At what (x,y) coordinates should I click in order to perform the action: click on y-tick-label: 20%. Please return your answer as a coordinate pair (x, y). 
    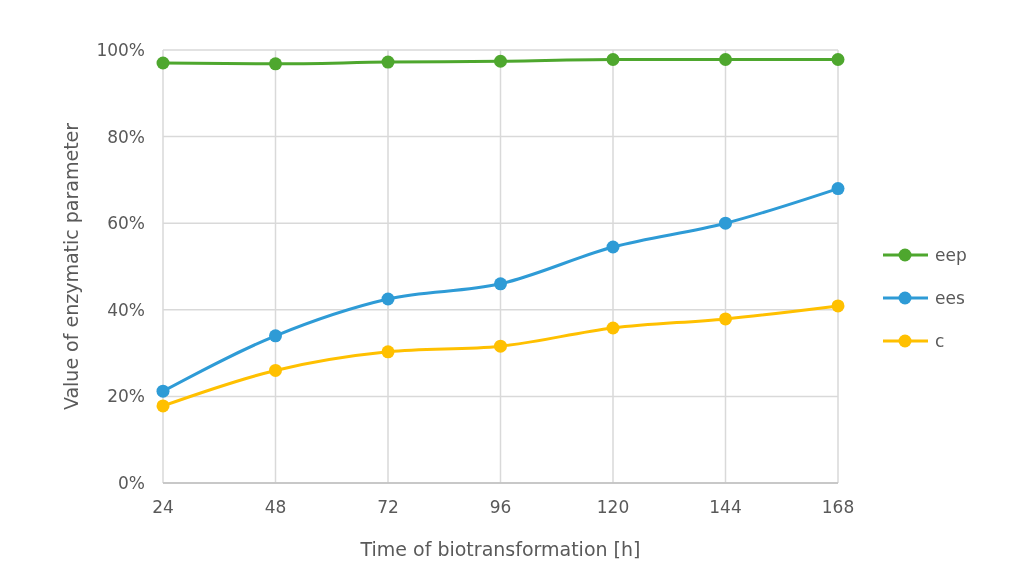
    Looking at the image, I should click on (126, 396).